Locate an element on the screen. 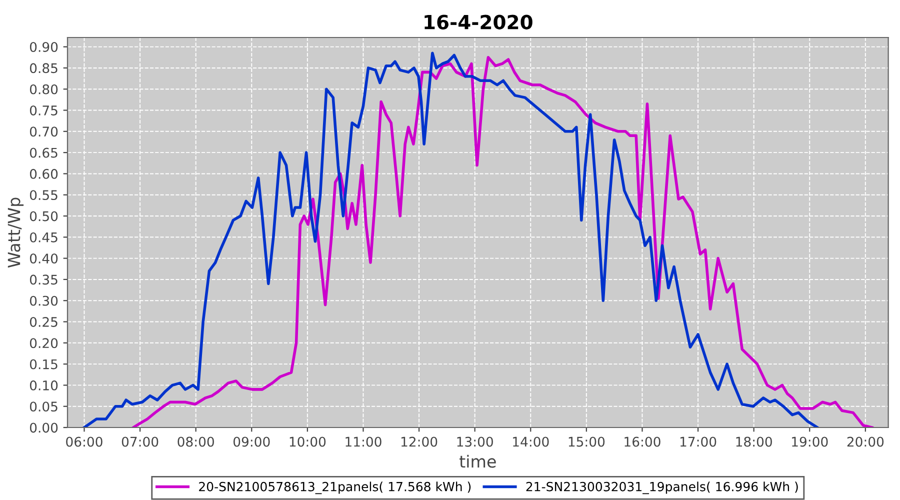 This screenshot has width=900, height=500. y-tick-label: 0.80 is located at coordinates (44, 89).